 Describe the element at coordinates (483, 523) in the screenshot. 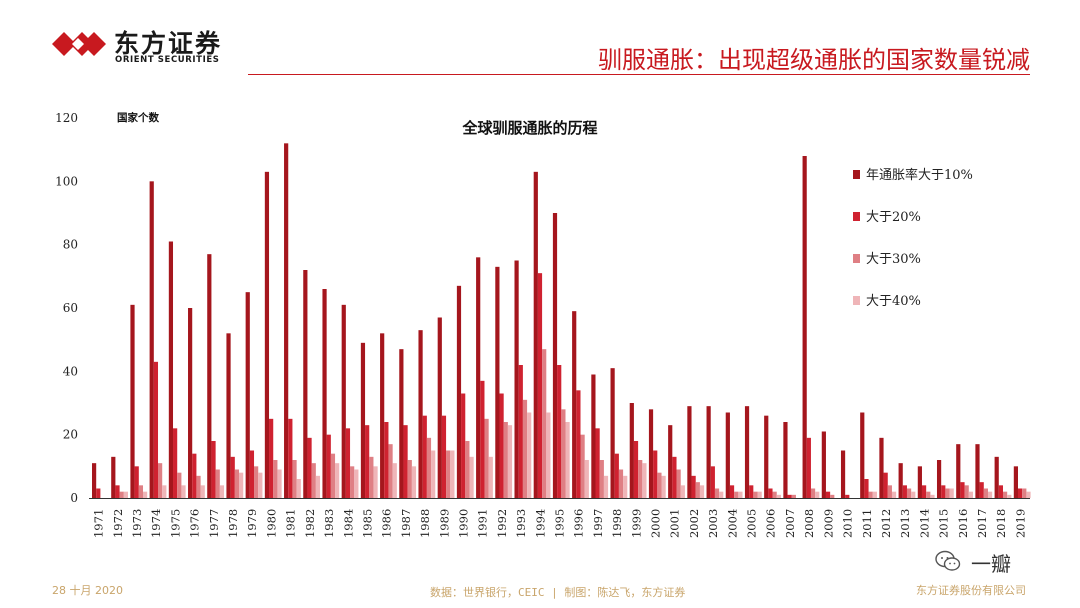

I see `x-tick-label: 1991` at that location.